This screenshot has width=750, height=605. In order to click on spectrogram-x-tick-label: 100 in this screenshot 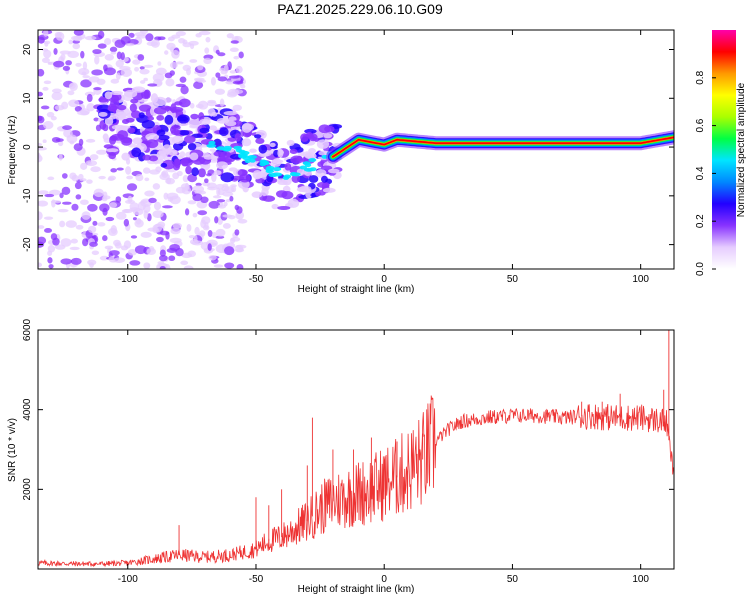, I will do `click(640, 279)`.